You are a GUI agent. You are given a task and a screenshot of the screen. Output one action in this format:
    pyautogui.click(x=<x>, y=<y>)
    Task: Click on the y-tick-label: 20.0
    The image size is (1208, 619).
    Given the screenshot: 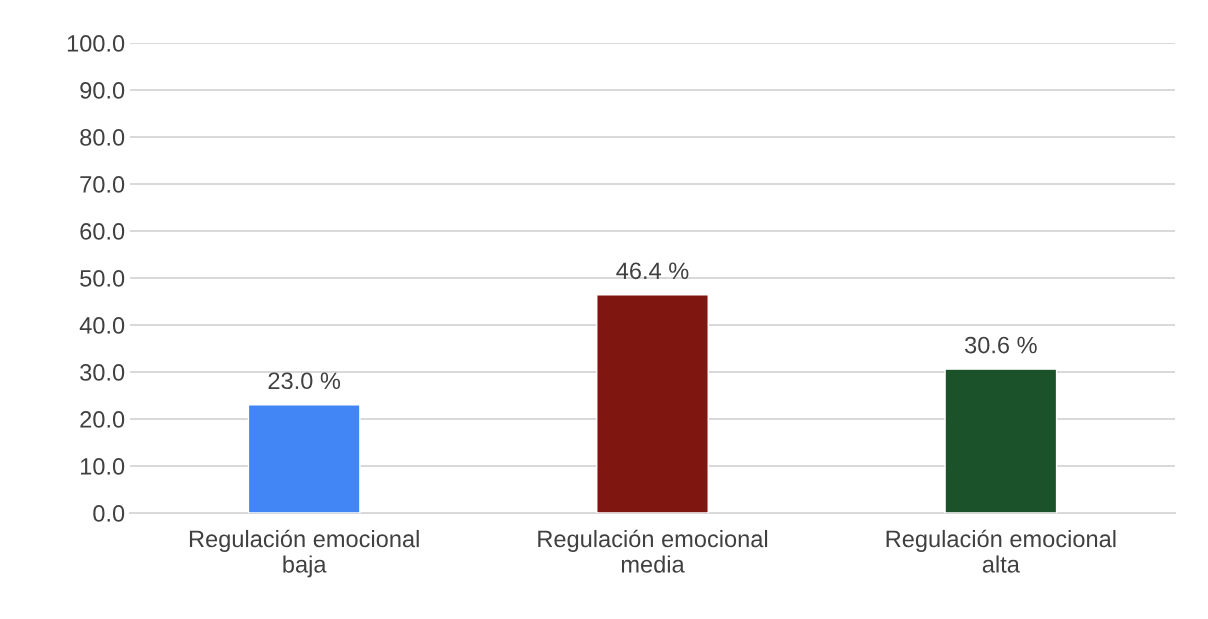 What is the action you would take?
    pyautogui.click(x=102, y=419)
    